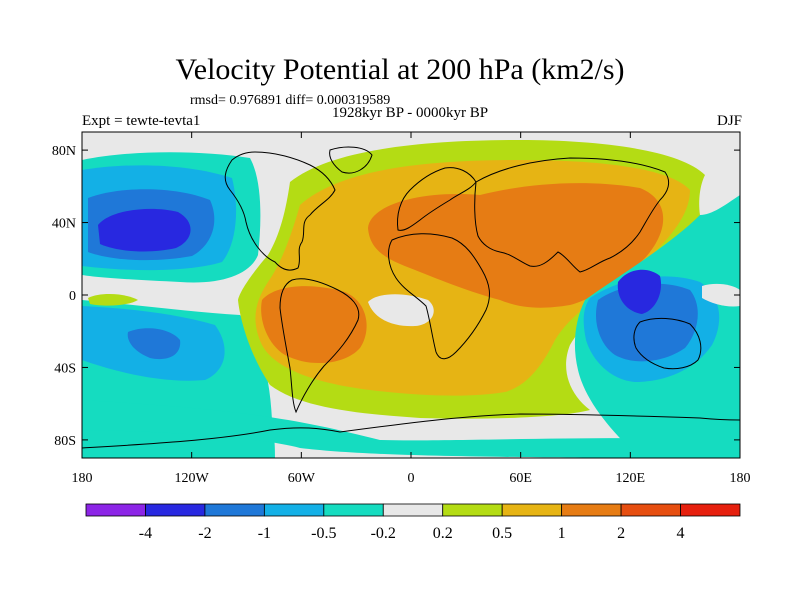 Image resolution: width=800 pixels, height=600 pixels. I want to click on atlantic-near-zero, so click(401, 310).